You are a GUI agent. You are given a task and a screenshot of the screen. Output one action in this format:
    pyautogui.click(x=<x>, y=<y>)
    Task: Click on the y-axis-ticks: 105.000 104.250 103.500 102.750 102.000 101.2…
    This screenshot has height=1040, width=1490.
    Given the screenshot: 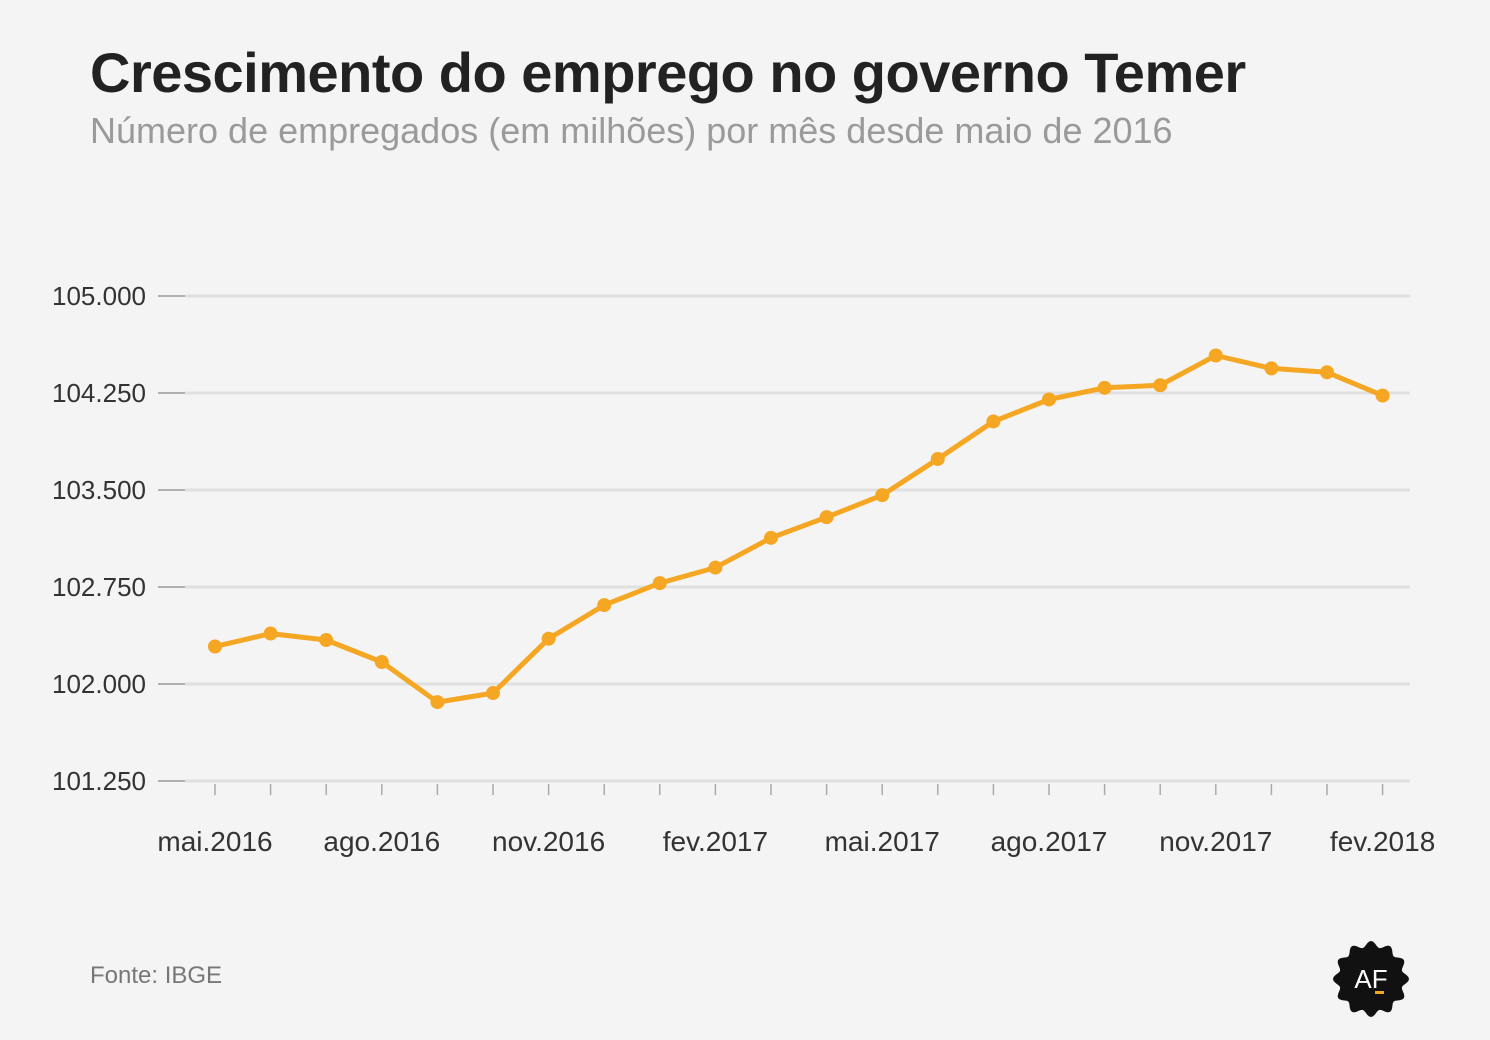 What is the action you would take?
    pyautogui.click(x=118, y=538)
    